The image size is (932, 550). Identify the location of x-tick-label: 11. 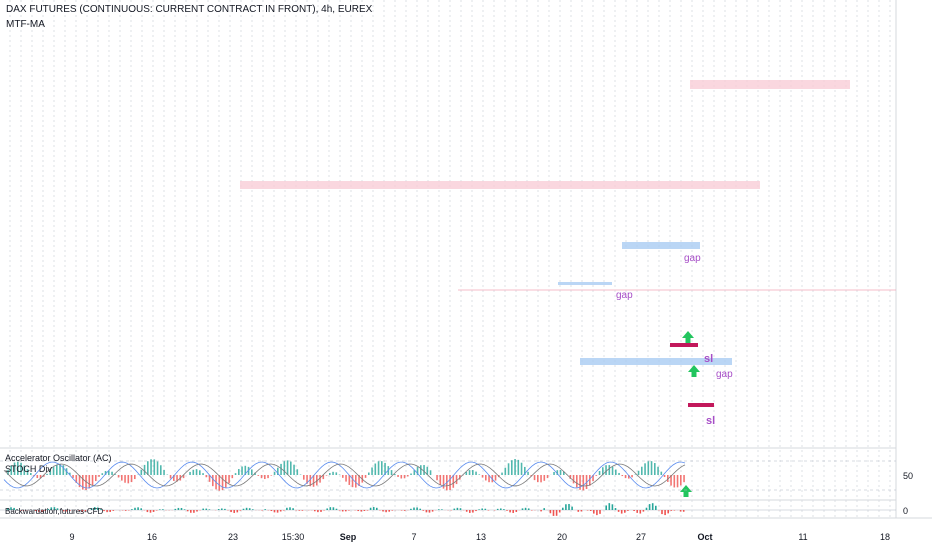
(802, 537).